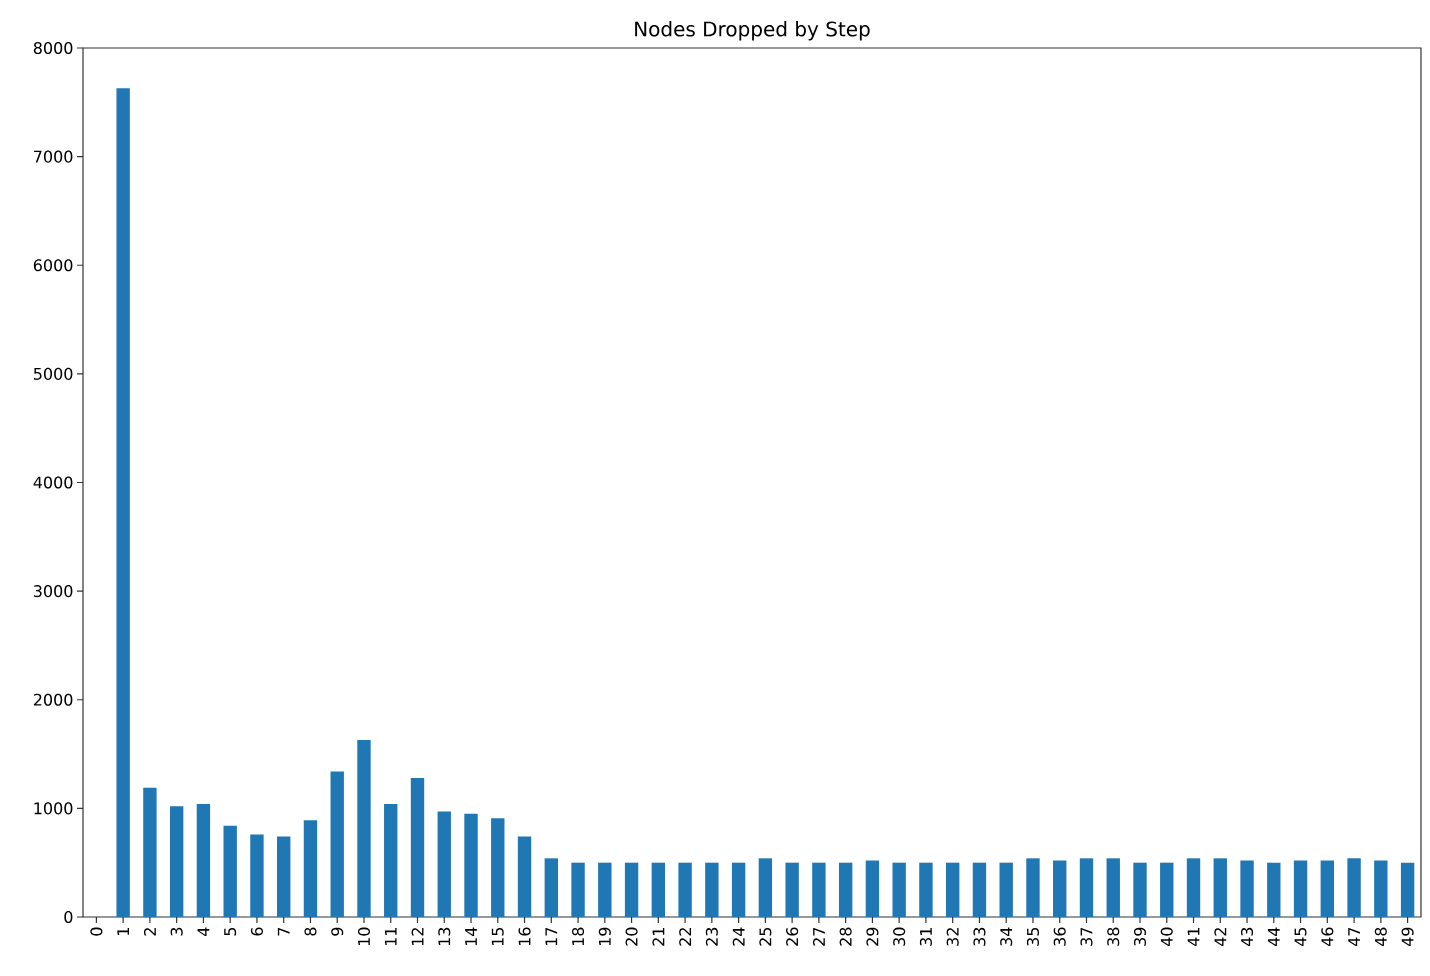 Image resolution: width=1430 pixels, height=976 pixels. I want to click on y-tick-label: 5000, so click(53, 373).